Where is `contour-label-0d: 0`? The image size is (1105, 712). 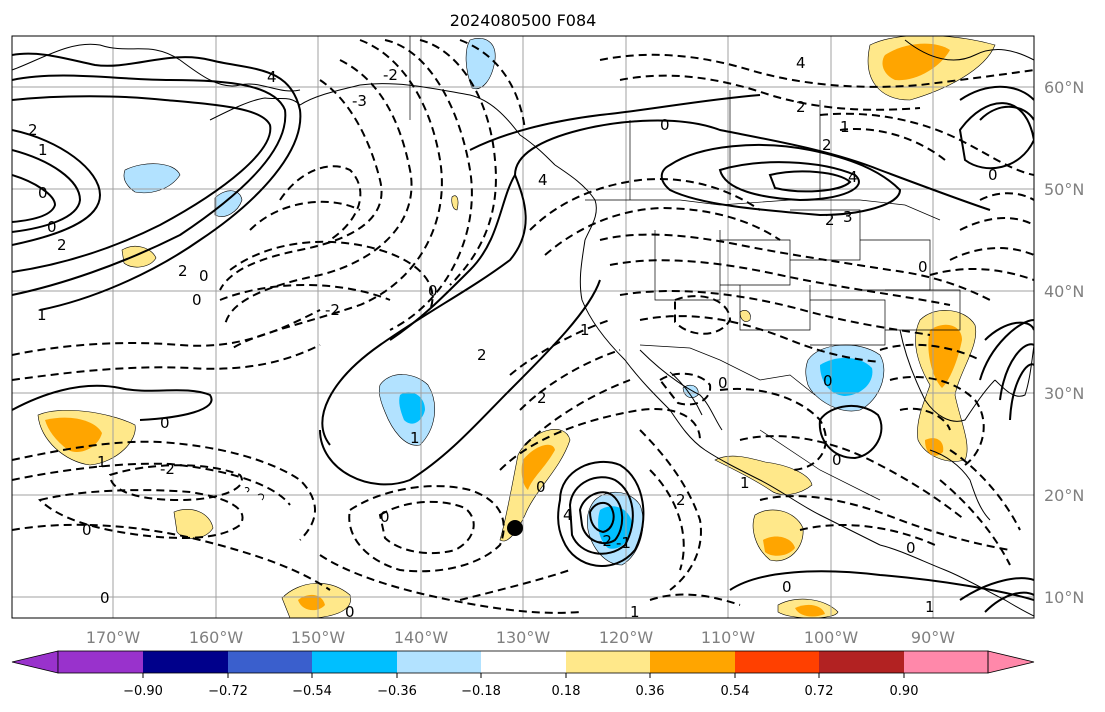
contour-label-0d: 0 is located at coordinates (197, 300).